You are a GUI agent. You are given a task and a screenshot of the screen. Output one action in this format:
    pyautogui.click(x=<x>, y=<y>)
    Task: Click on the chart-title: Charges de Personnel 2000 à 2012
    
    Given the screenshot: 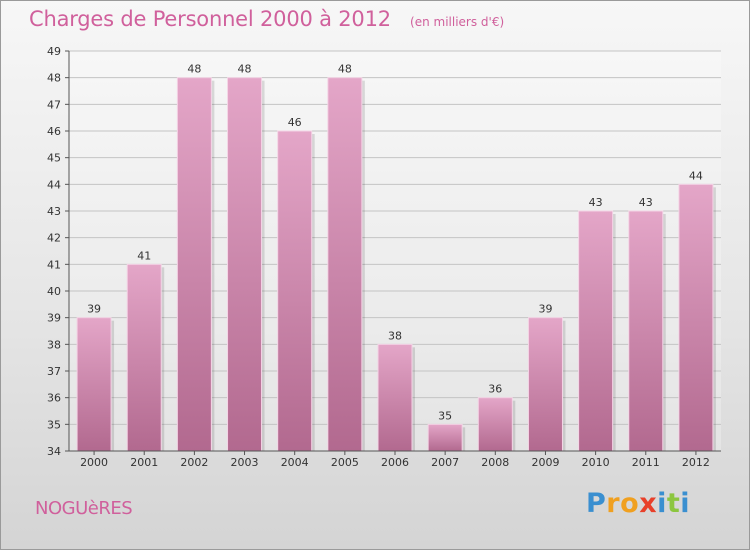 What is the action you would take?
    pyautogui.click(x=210, y=19)
    